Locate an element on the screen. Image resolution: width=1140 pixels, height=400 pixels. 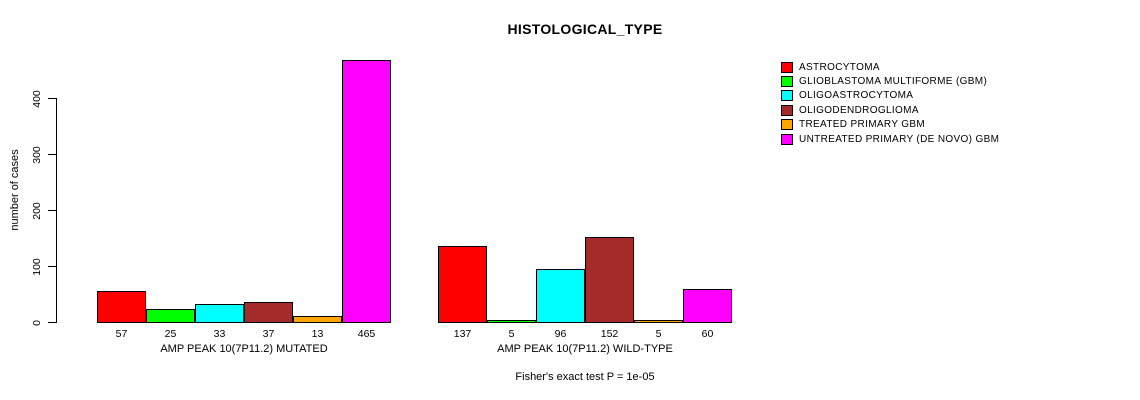
legend-item: TREATED PRIMARY GBM is located at coordinates (853, 125).